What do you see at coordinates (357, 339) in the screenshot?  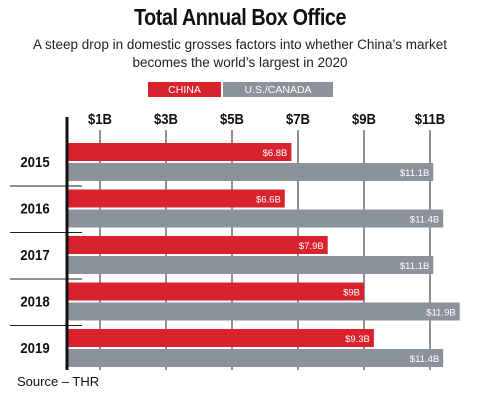 I see `data-label-china-2019: $9.3B` at bounding box center [357, 339].